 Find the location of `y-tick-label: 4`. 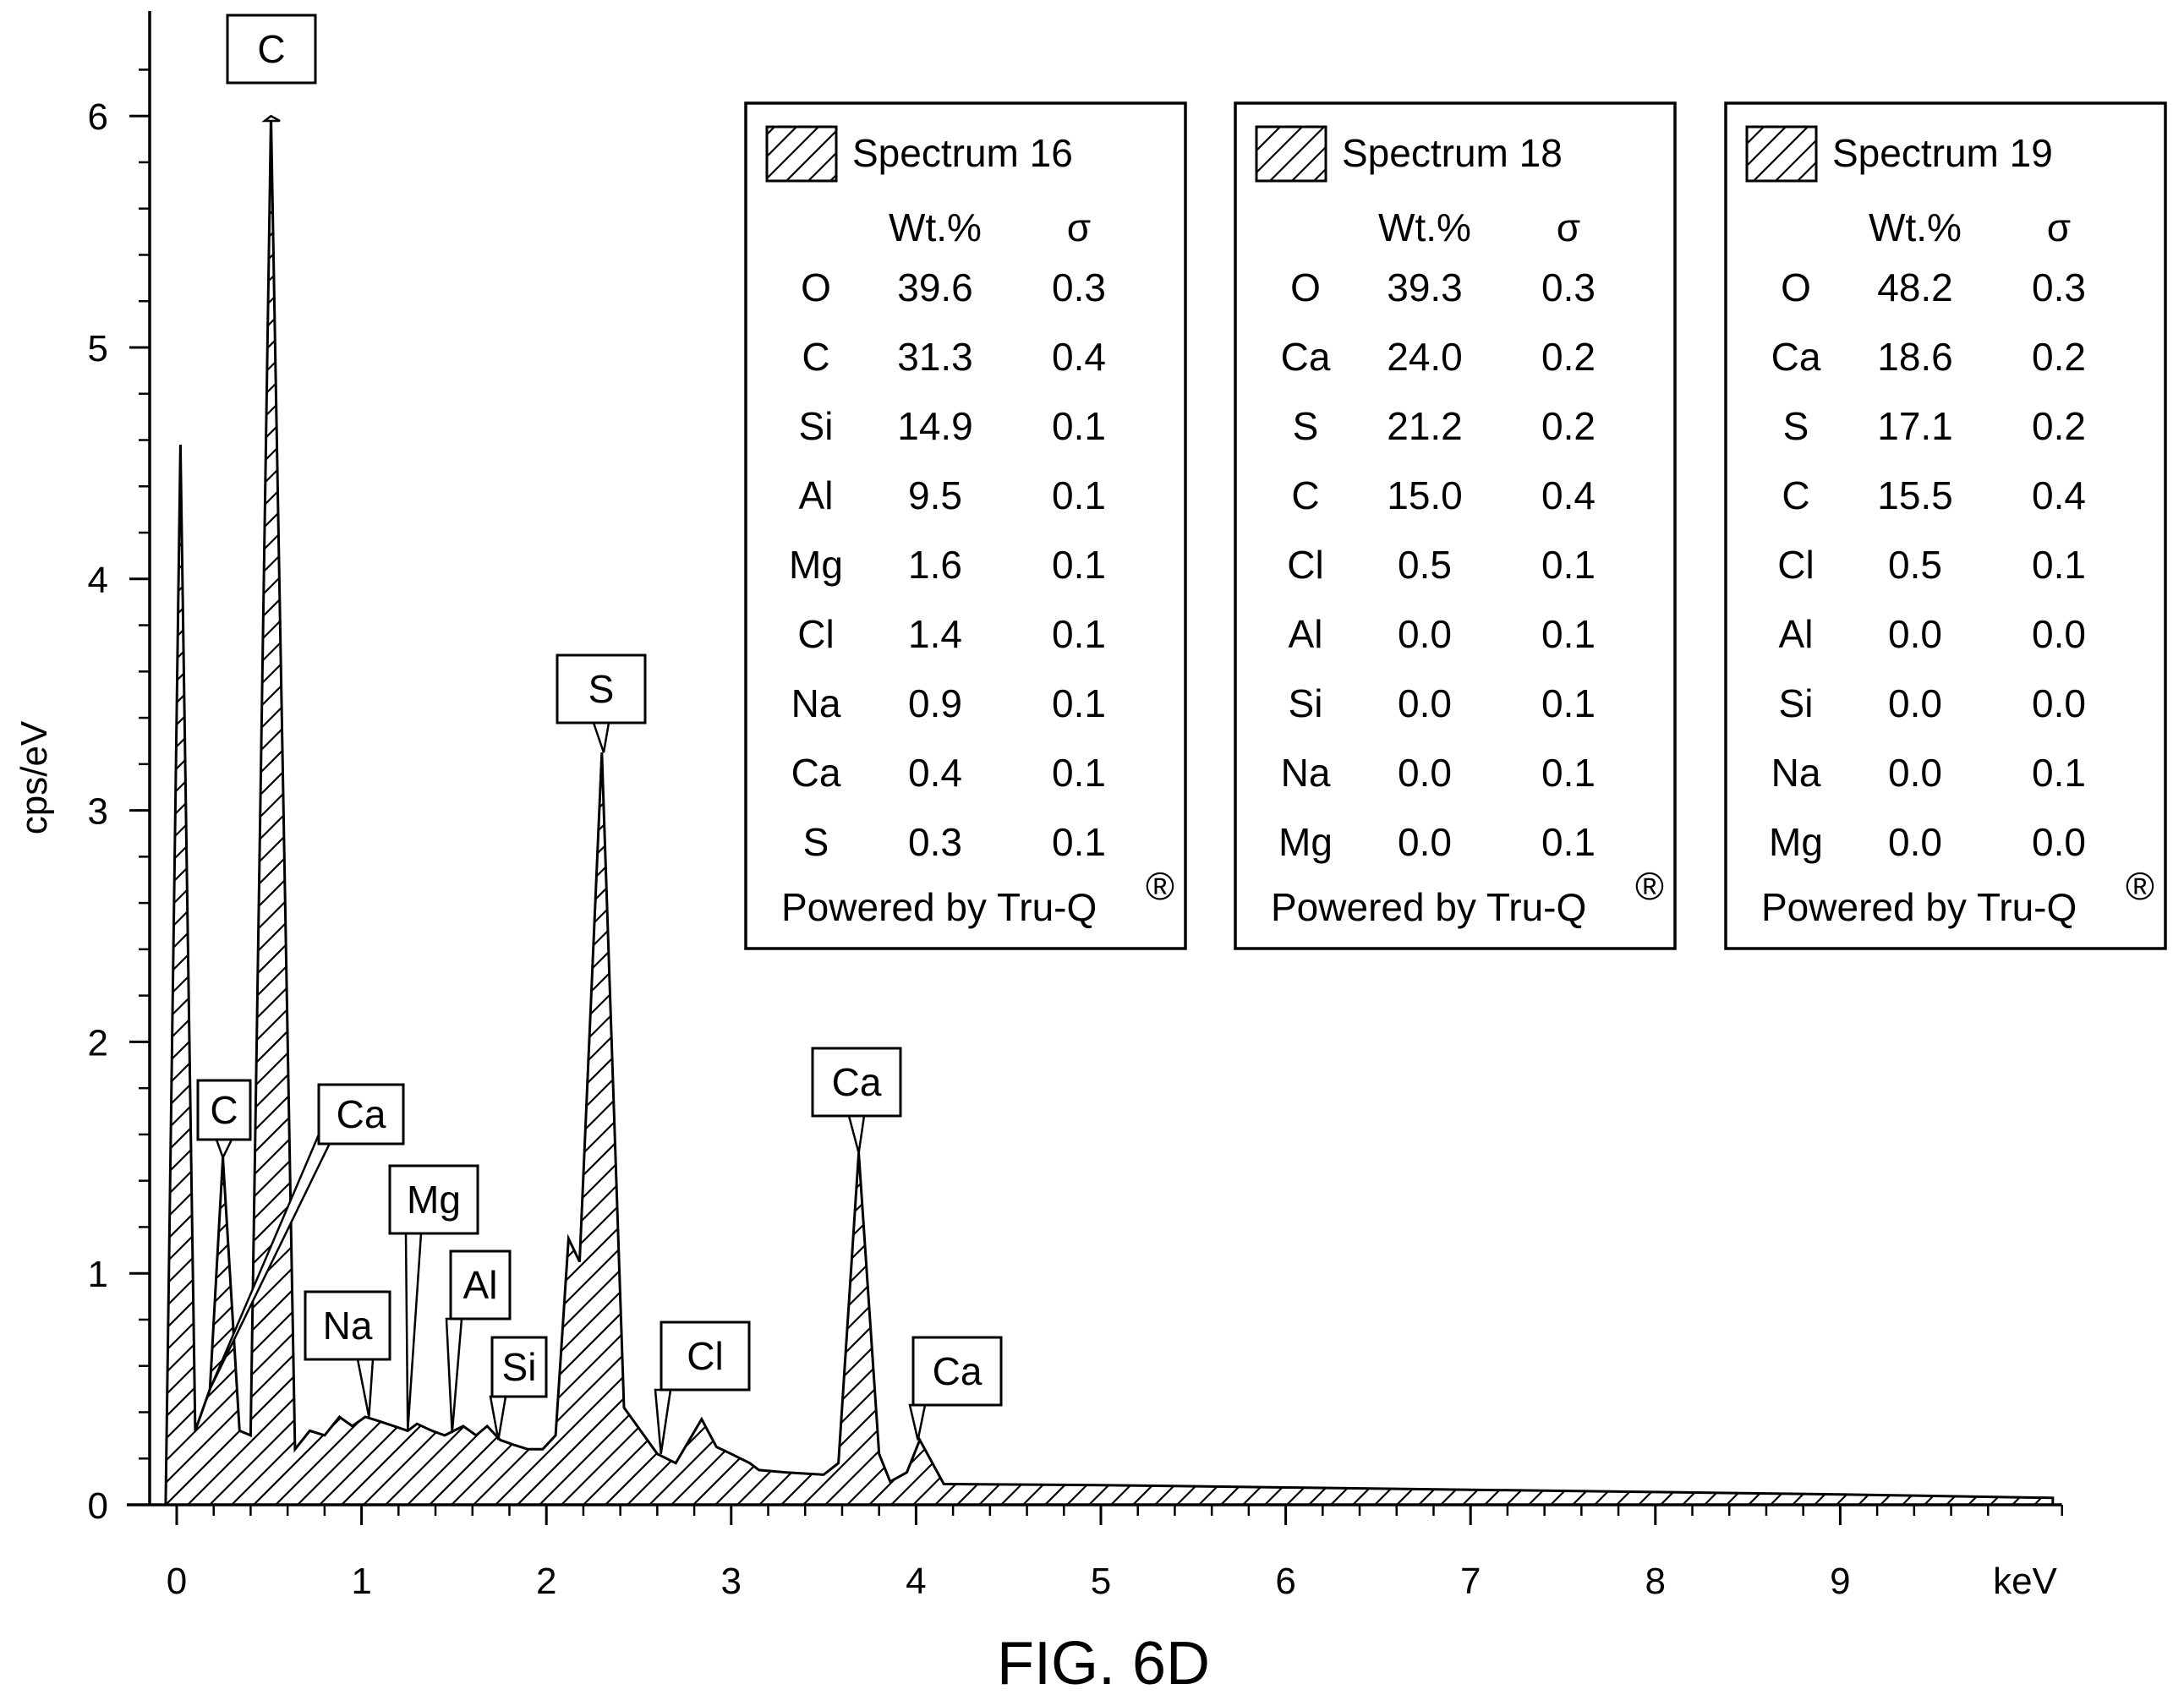

y-tick-label: 4 is located at coordinates (98, 580).